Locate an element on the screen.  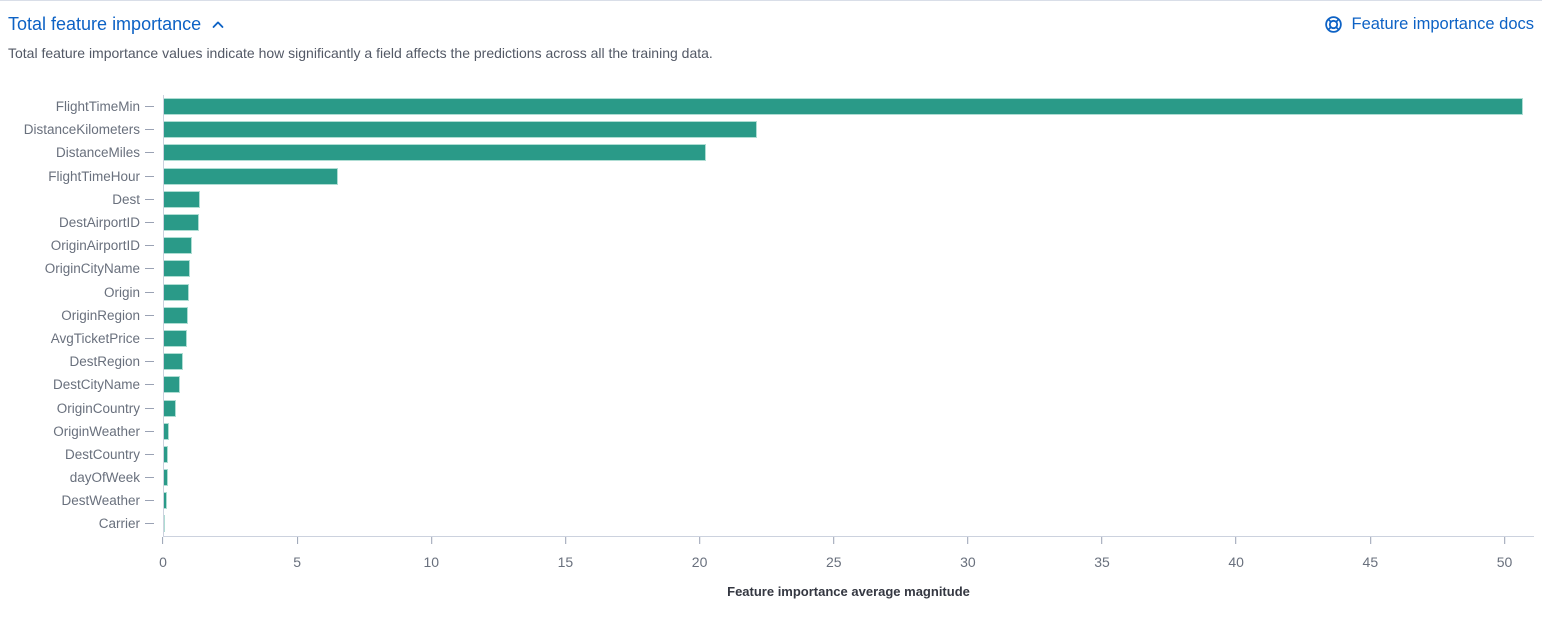
bar-FlightTimeMin is located at coordinates (844, 107).